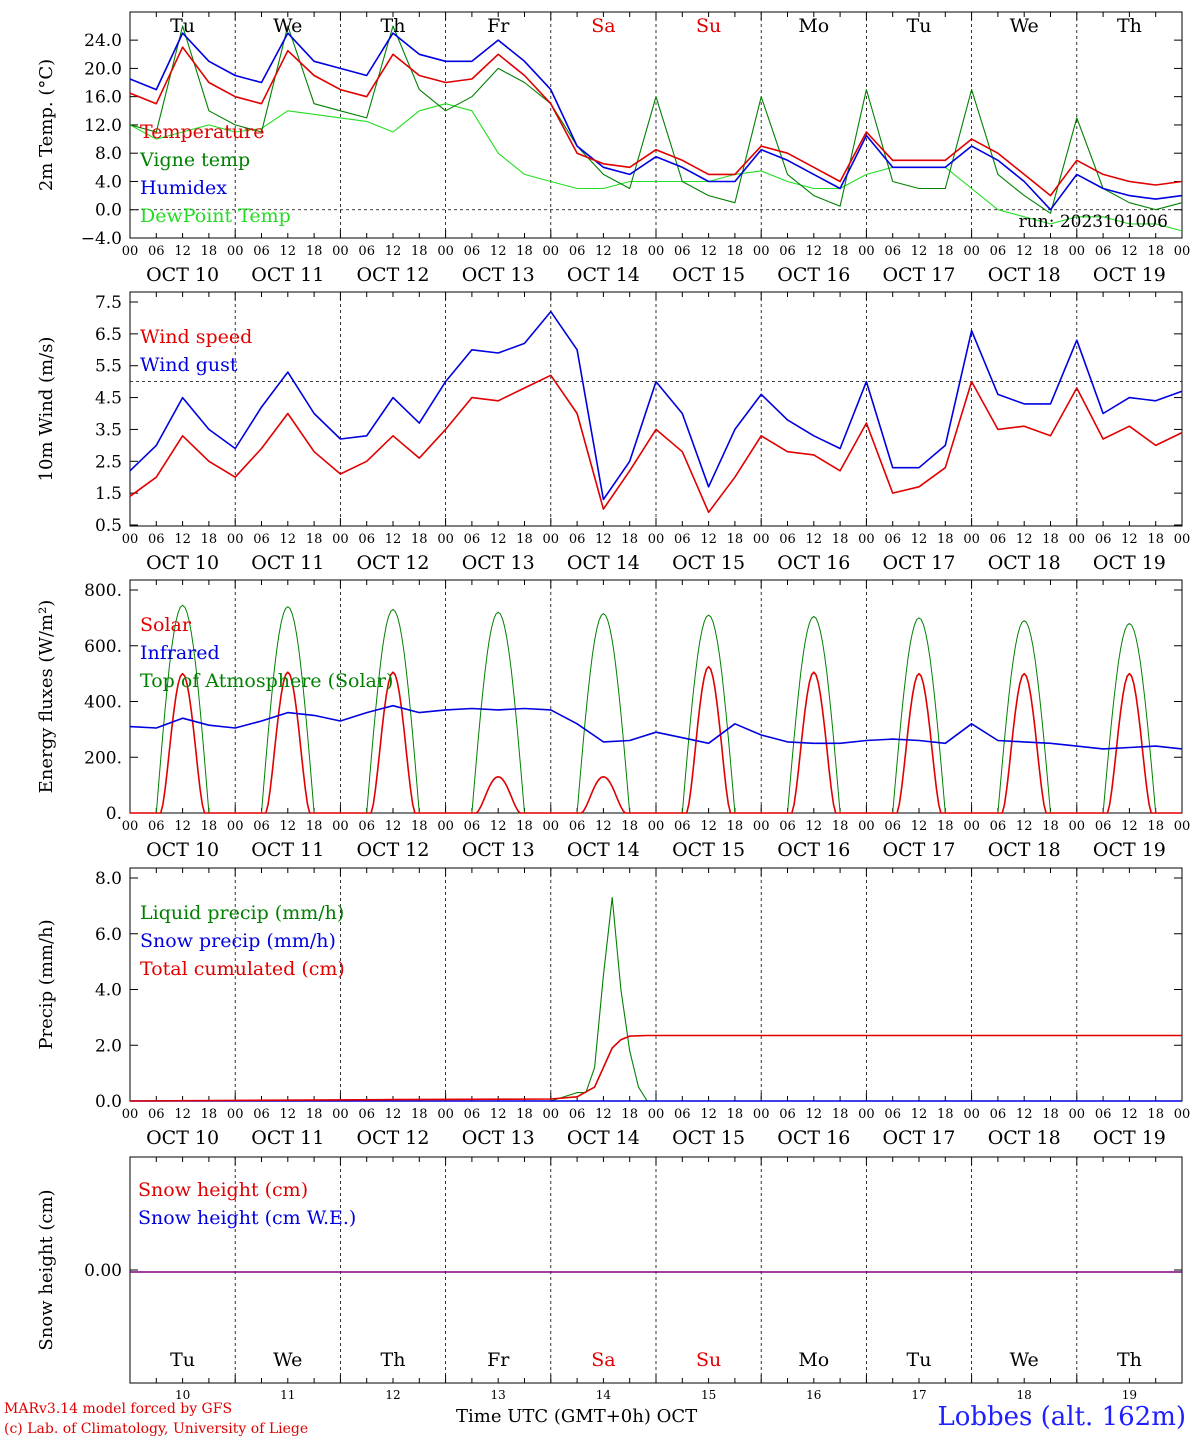  Describe the element at coordinates (656, 727) in the screenshot. I see `series-line-infrared` at that location.